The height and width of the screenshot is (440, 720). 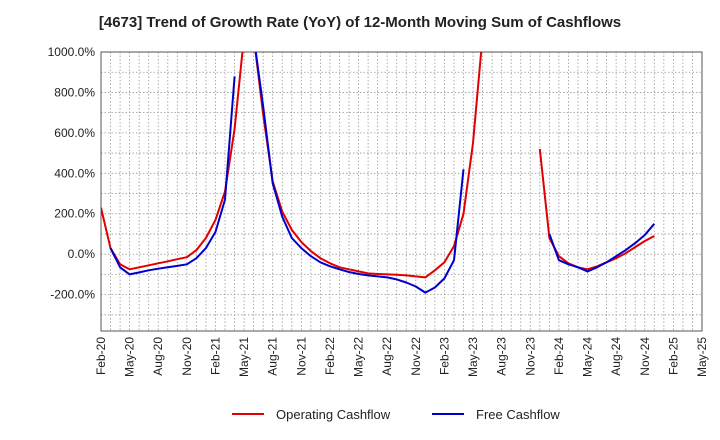 I want to click on x-tick-label: Aug-20, so click(x=158, y=356).